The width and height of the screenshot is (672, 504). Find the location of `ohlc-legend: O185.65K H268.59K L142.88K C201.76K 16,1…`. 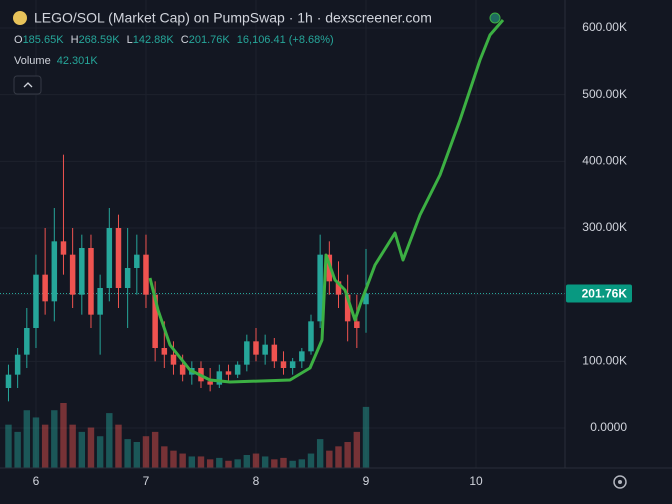

ohlc-legend: O185.65K H268.59K L142.88K C201.76K 16,1… is located at coordinates (174, 40).